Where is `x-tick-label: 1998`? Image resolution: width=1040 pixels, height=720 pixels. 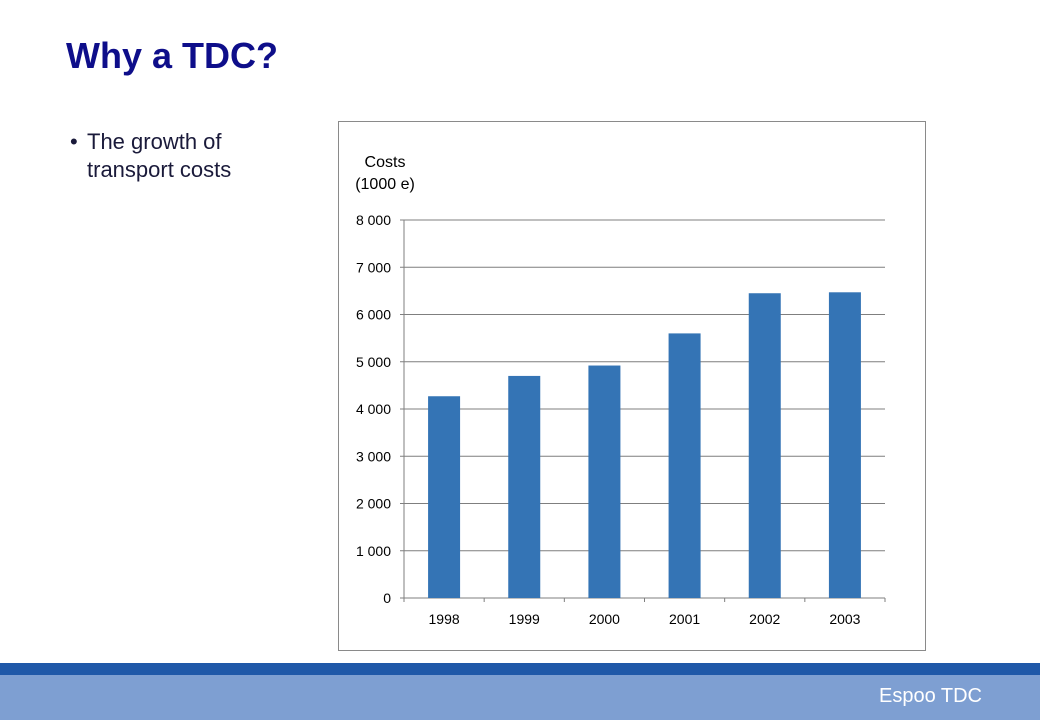
x-tick-label: 1998 is located at coordinates (444, 619).